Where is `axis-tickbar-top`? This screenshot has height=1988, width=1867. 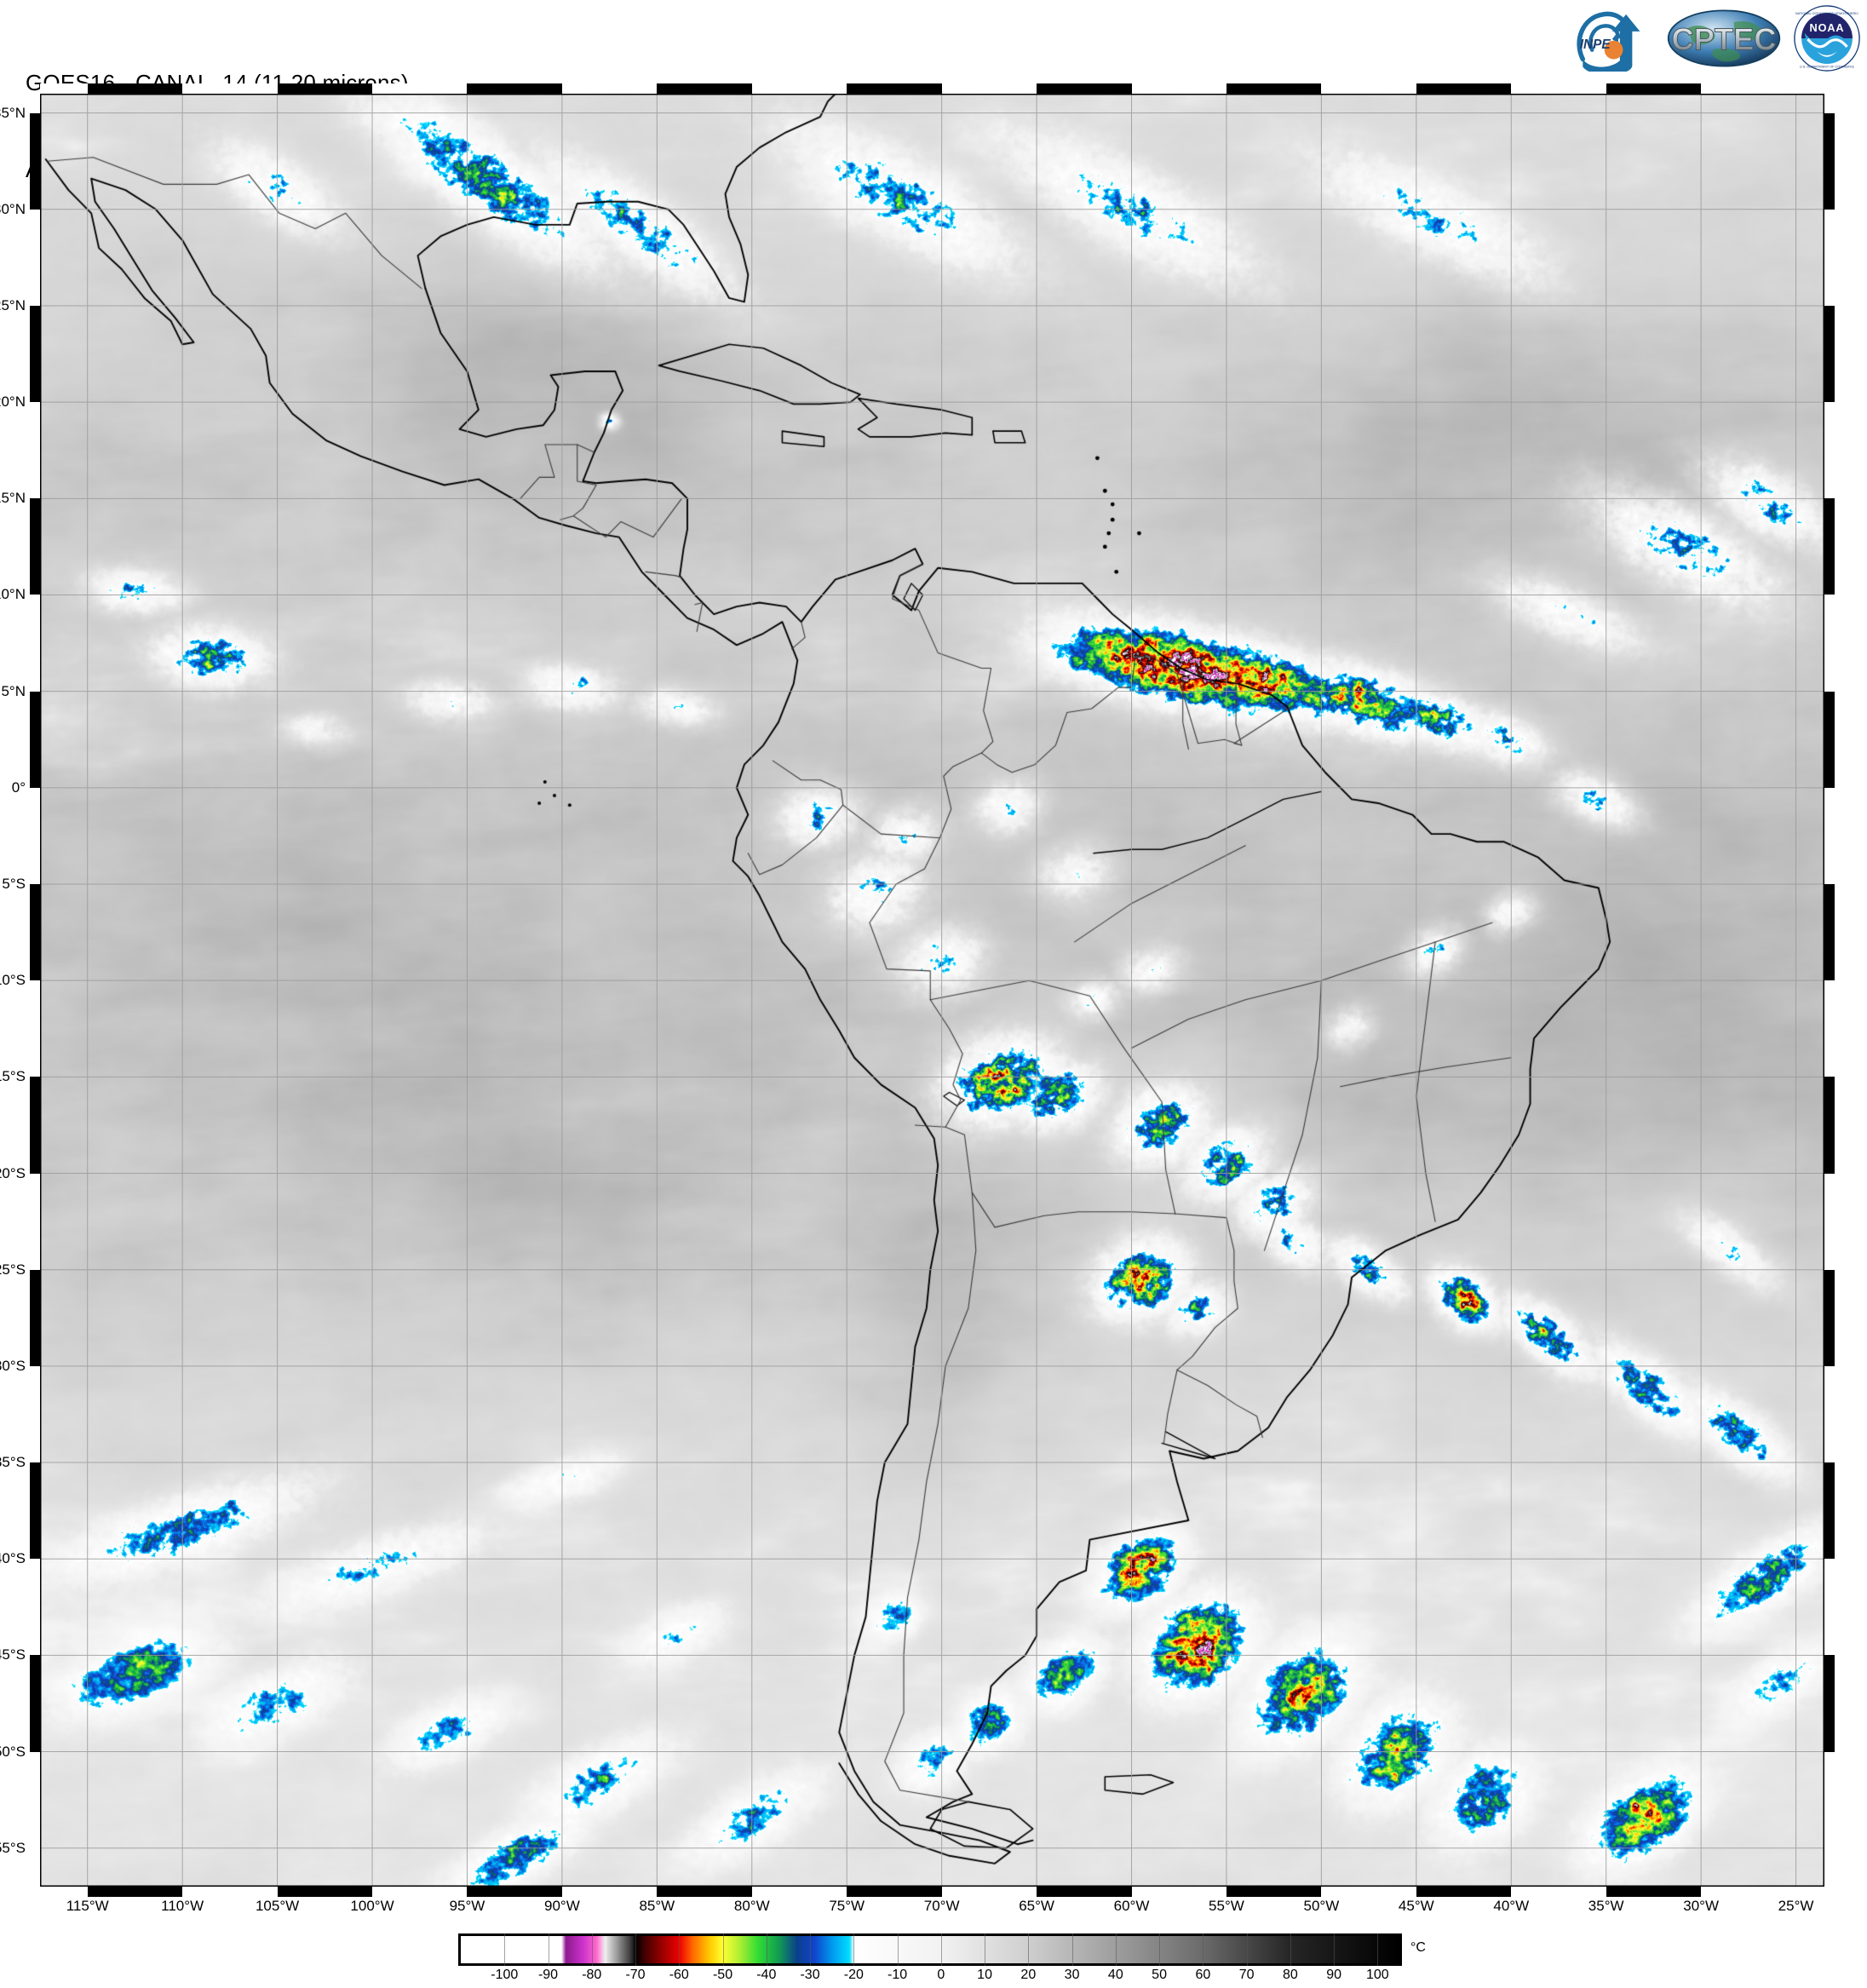 axis-tickbar-top is located at coordinates (932, 89).